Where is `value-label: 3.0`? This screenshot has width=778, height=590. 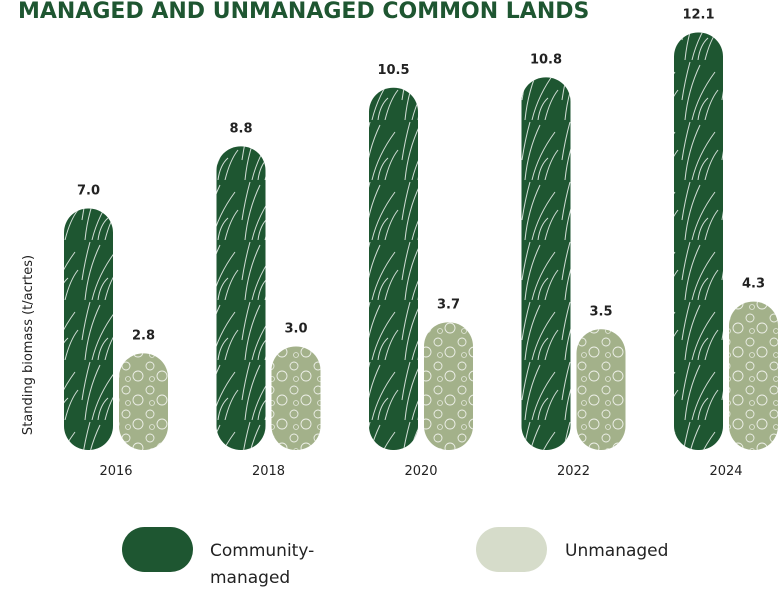 value-label: 3.0 is located at coordinates (295, 329).